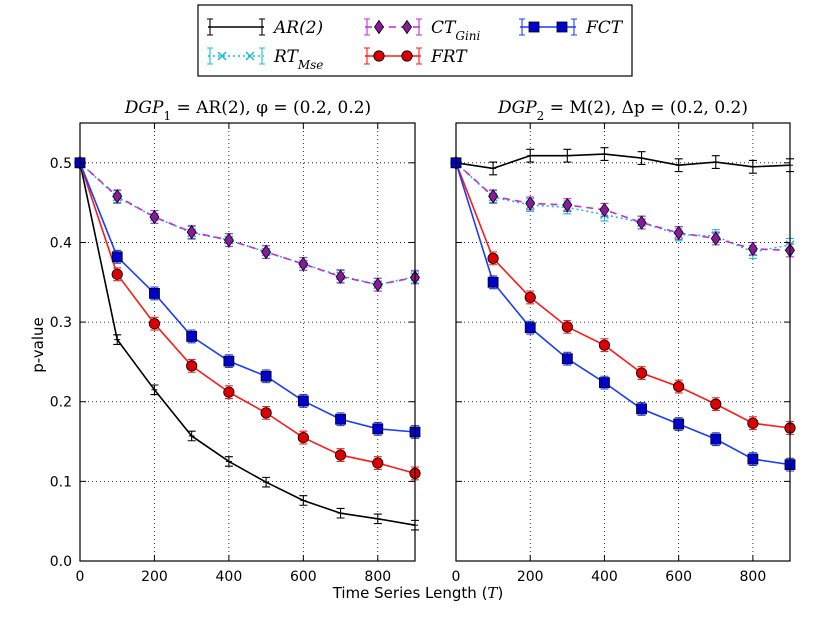  I want to click on panel2-series-ct, so click(623, 206).